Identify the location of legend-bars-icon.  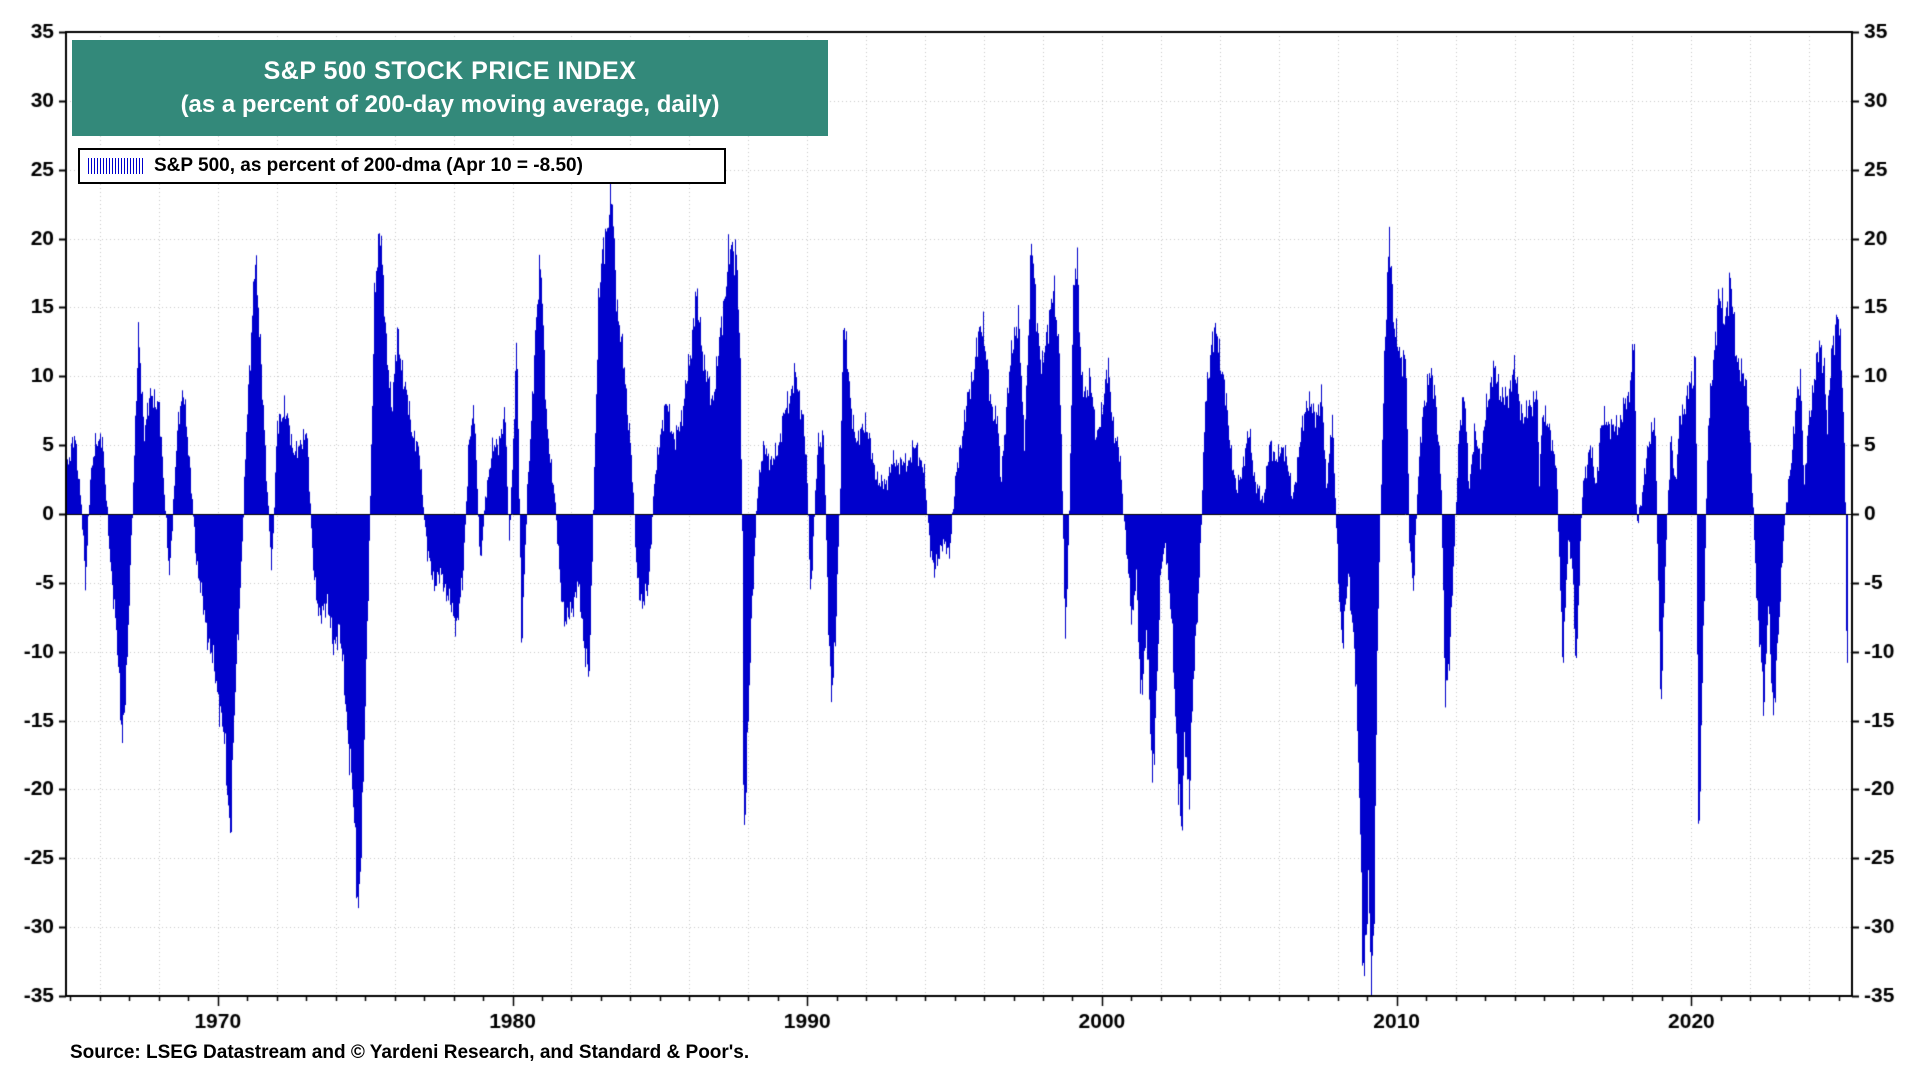
(116, 166).